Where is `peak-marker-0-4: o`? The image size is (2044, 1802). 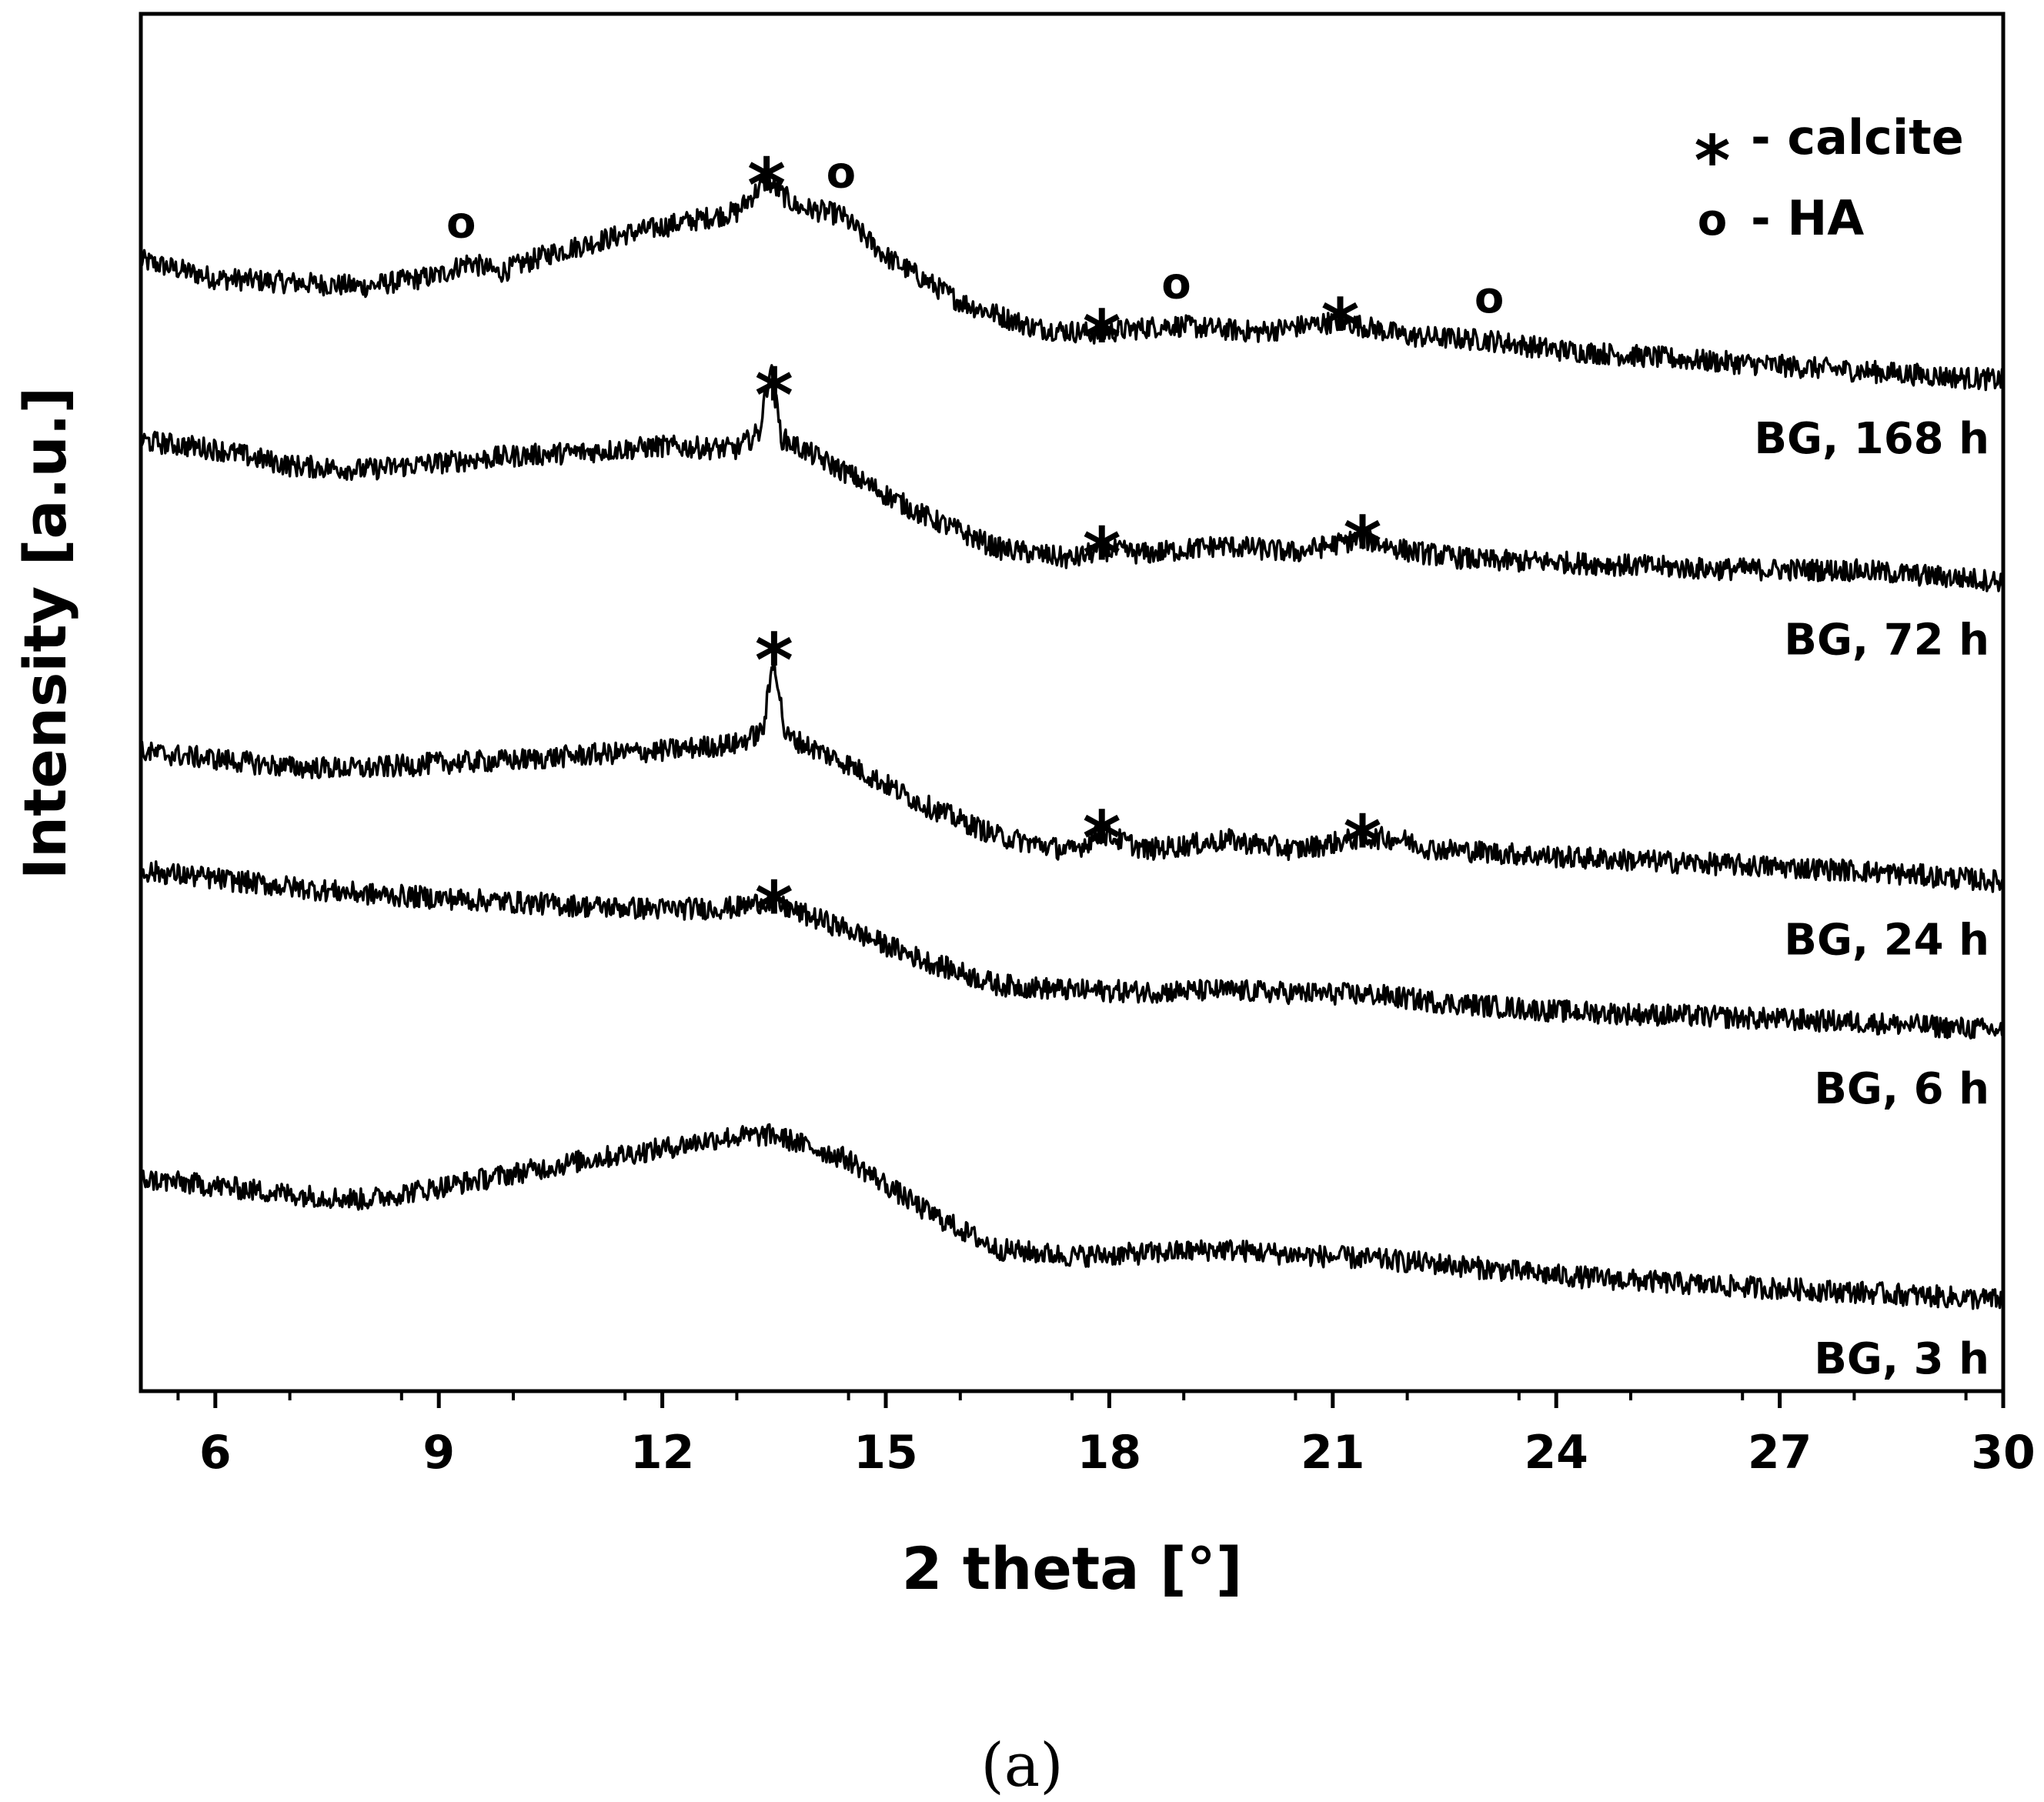
peak-marker-0-4: o is located at coordinates (1176, 284).